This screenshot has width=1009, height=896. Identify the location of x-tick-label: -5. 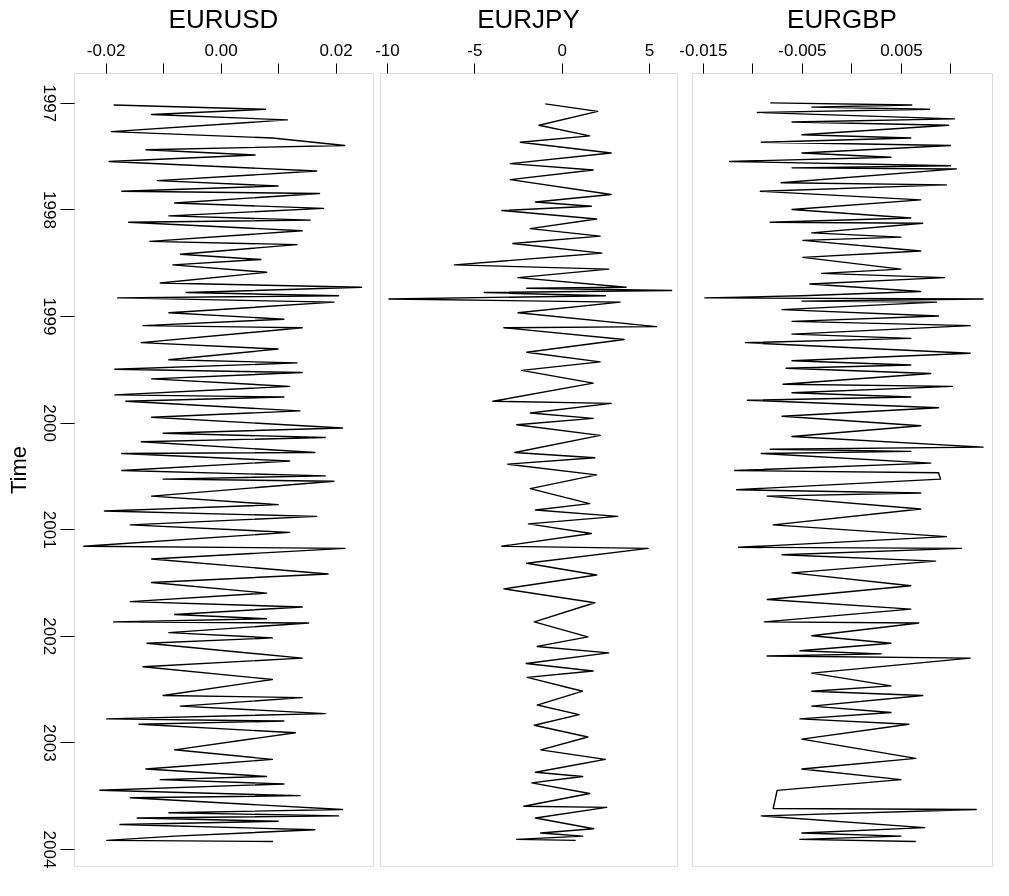
(475, 50).